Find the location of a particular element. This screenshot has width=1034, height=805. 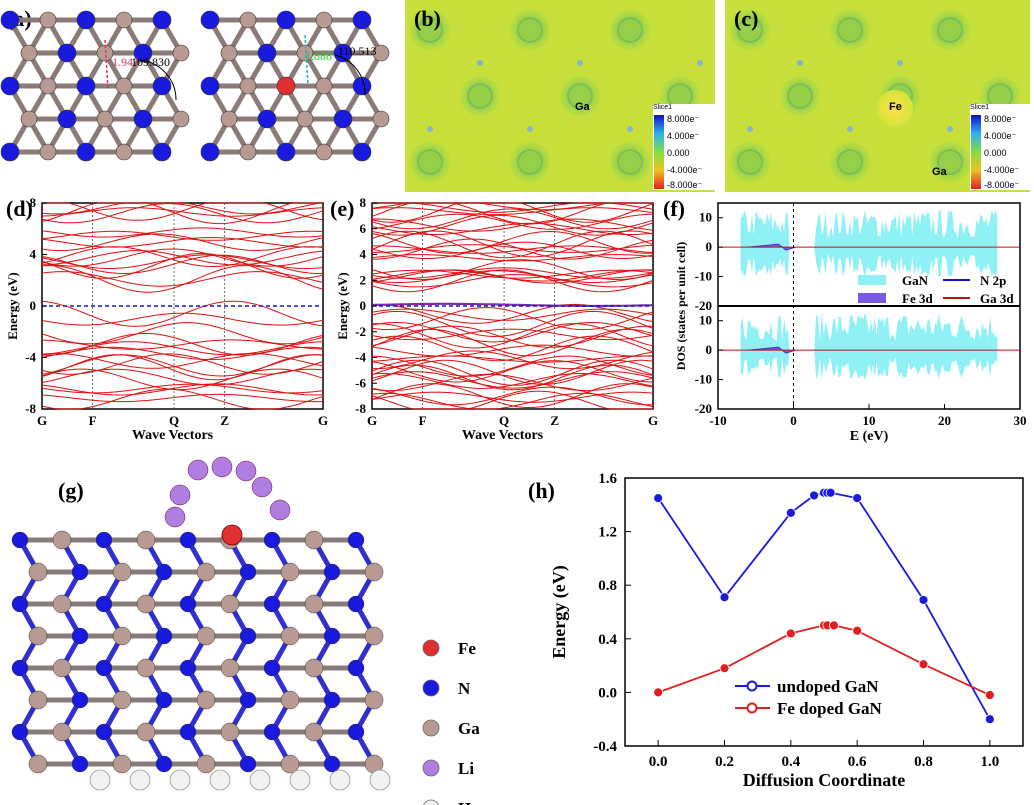

y-tick-label: -8 is located at coordinates (360, 408).